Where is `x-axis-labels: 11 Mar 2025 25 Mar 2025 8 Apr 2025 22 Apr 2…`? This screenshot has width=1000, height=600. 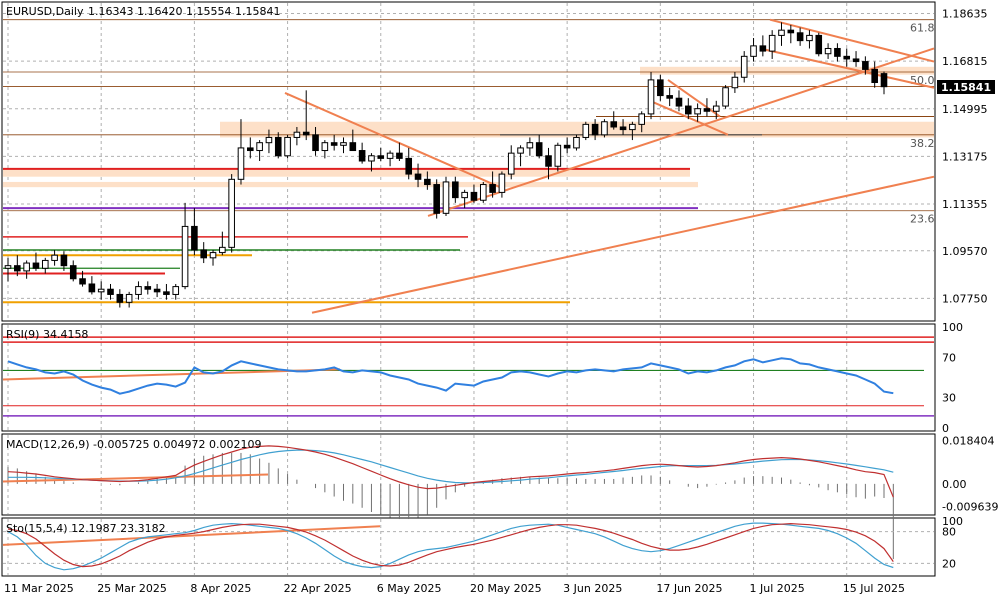 x-axis-labels: 11 Mar 2025 25 Mar 2025 8 Apr 2025 22 Apr 2… is located at coordinates (454, 588).